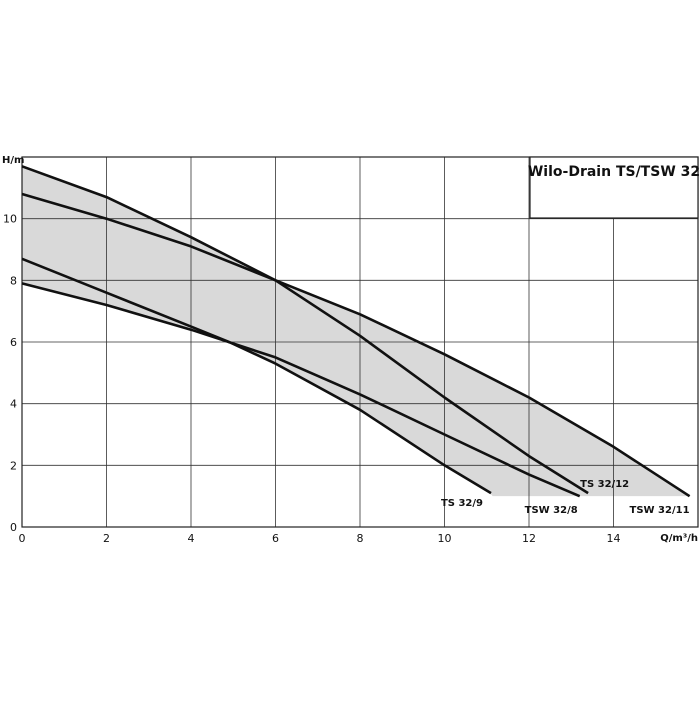 The image size is (700, 704). Describe the element at coordinates (191, 538) in the screenshot. I see `x-tick-label: 4` at that location.